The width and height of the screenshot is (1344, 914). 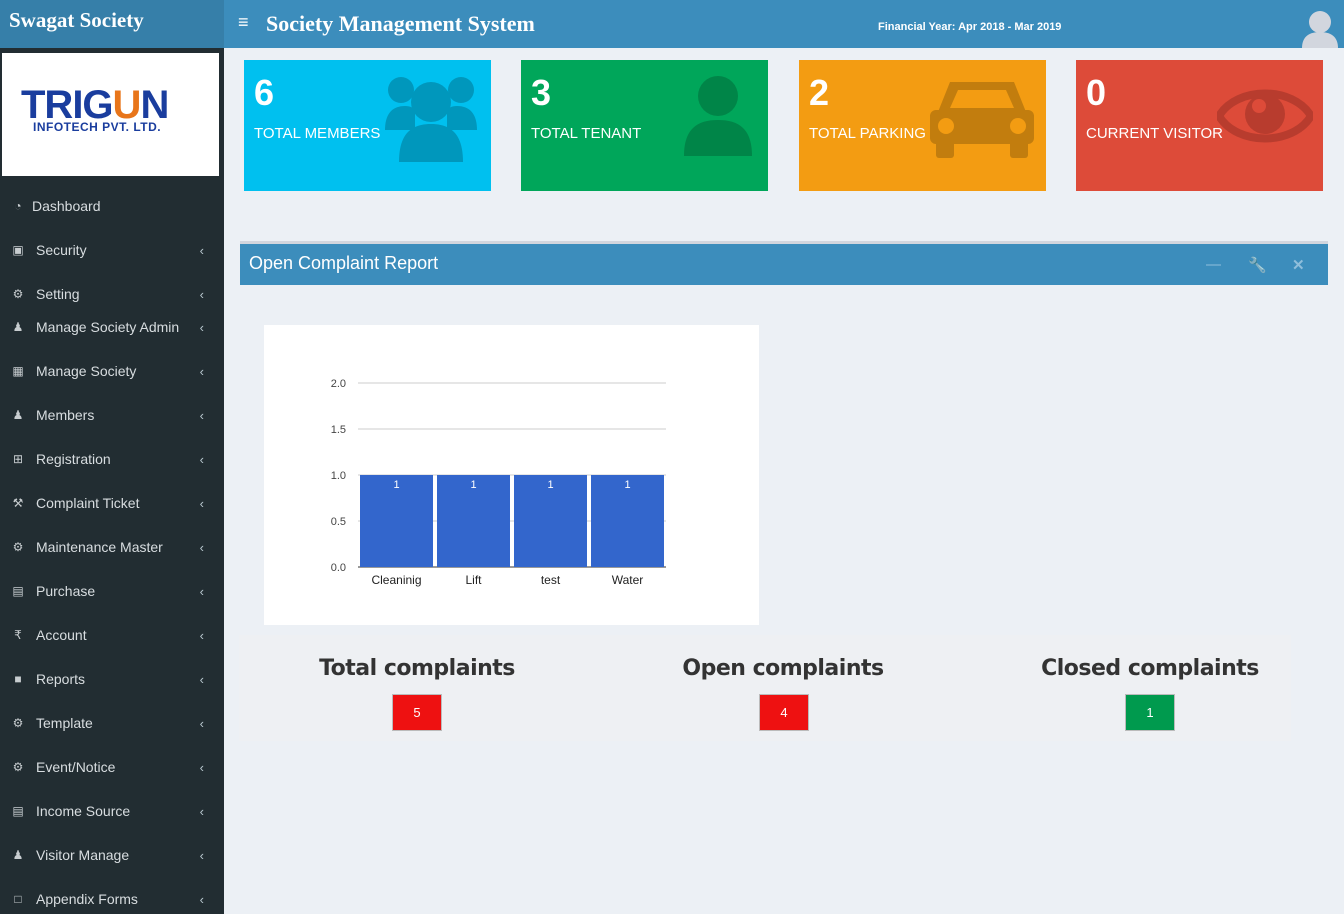 I want to click on sidebar-item-registration: ⊞ Registration ‹, so click(x=112, y=459).